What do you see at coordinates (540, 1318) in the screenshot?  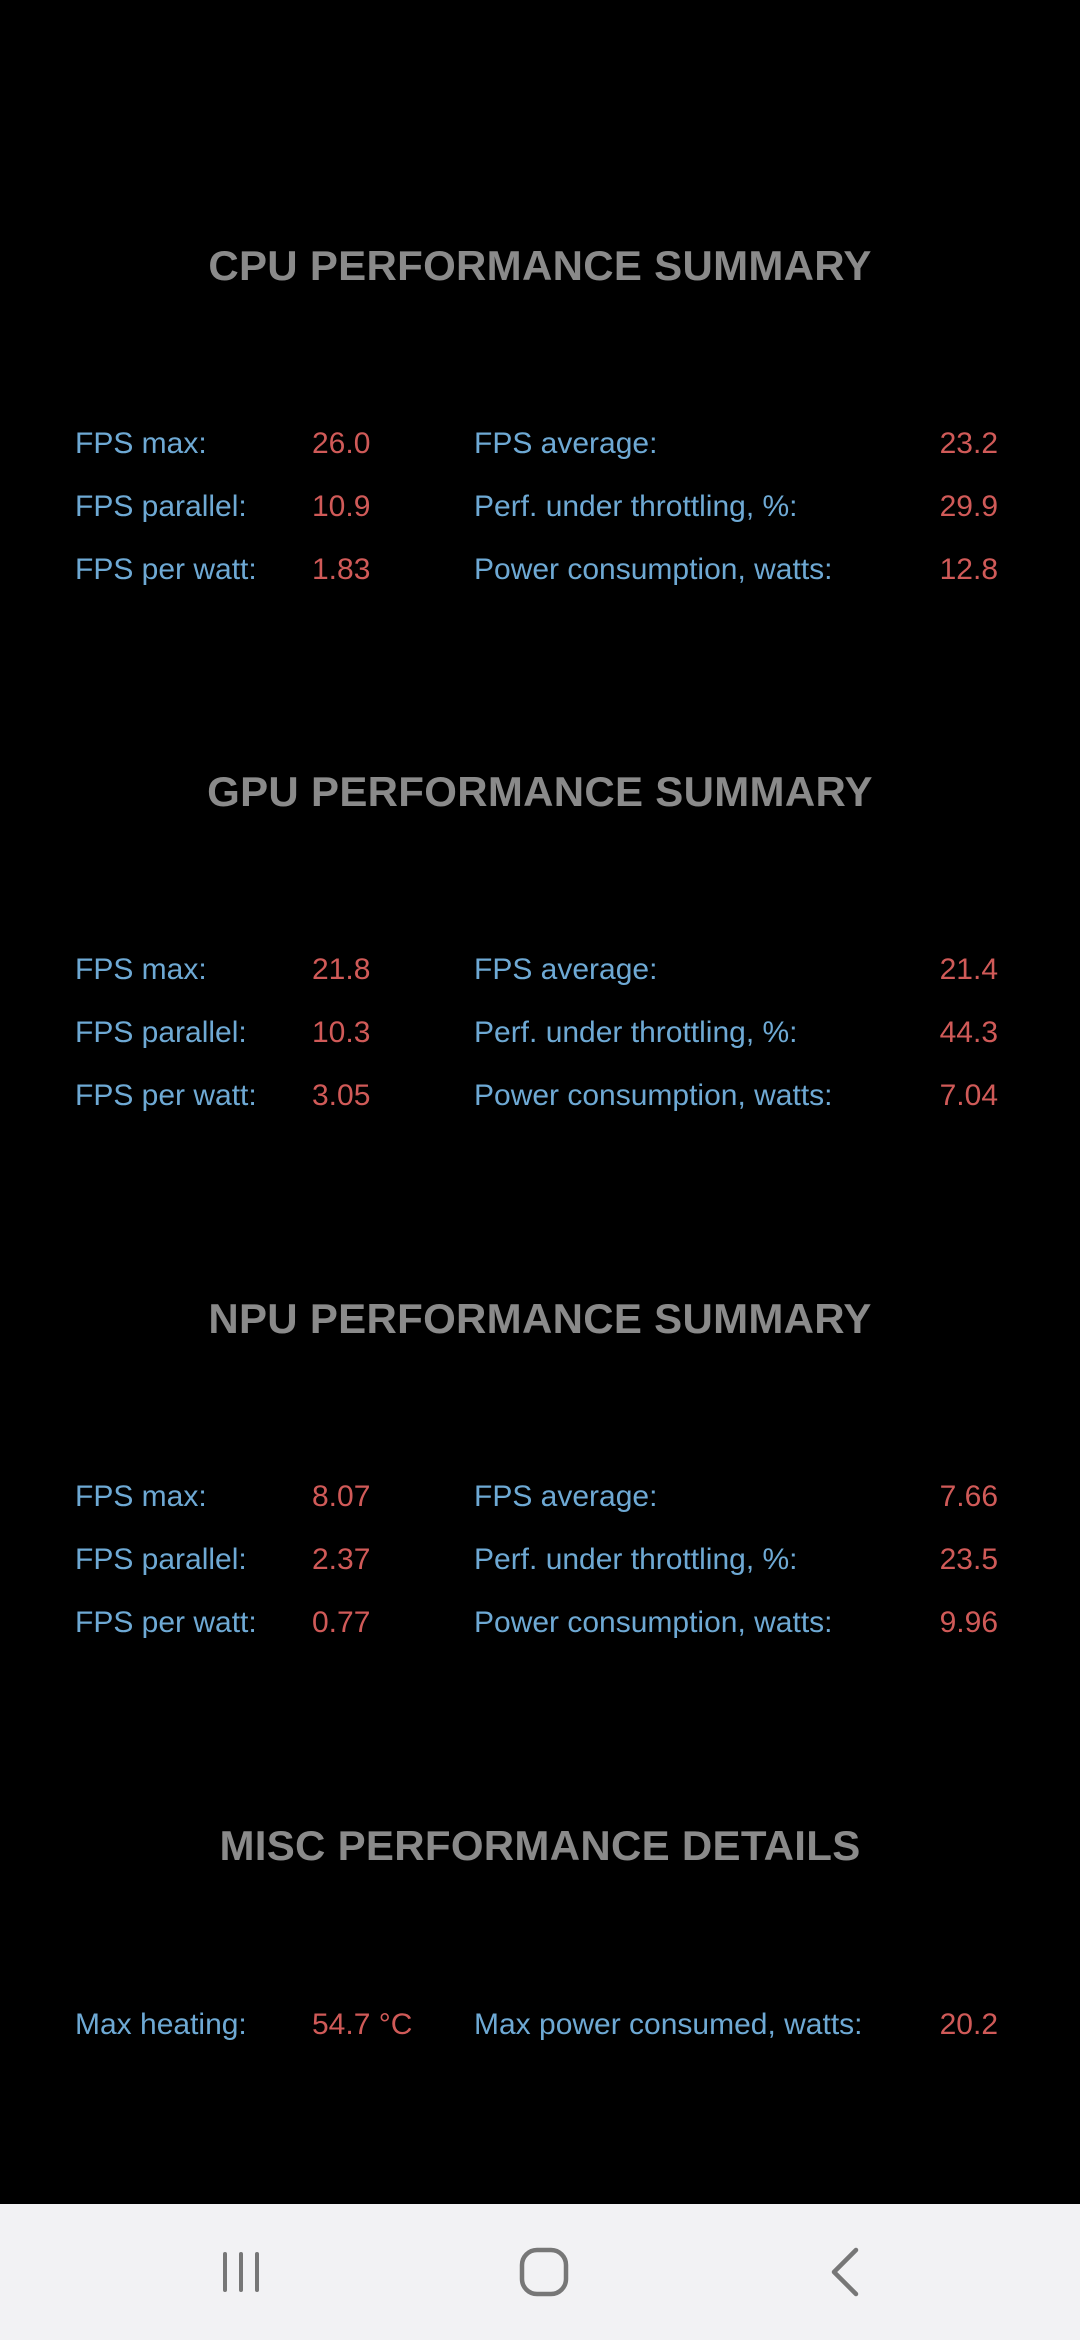 I see `npu-summary-title: NPU PERFORMANCE SUMMARY` at bounding box center [540, 1318].